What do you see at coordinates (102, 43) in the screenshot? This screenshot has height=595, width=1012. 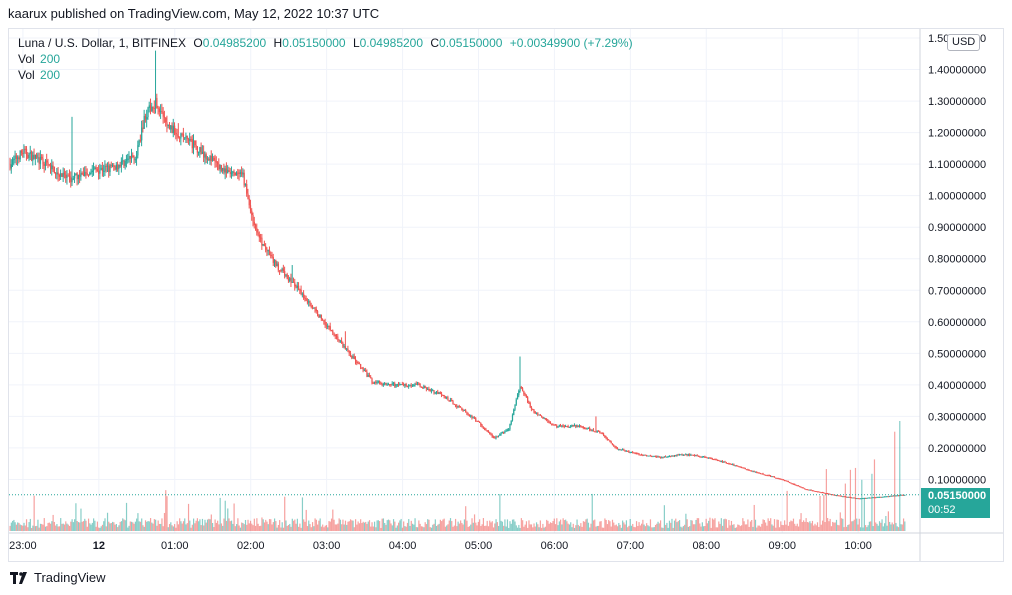 I see `symbol-title: Luna / U.S. Dollar, 1, BITFINEX` at bounding box center [102, 43].